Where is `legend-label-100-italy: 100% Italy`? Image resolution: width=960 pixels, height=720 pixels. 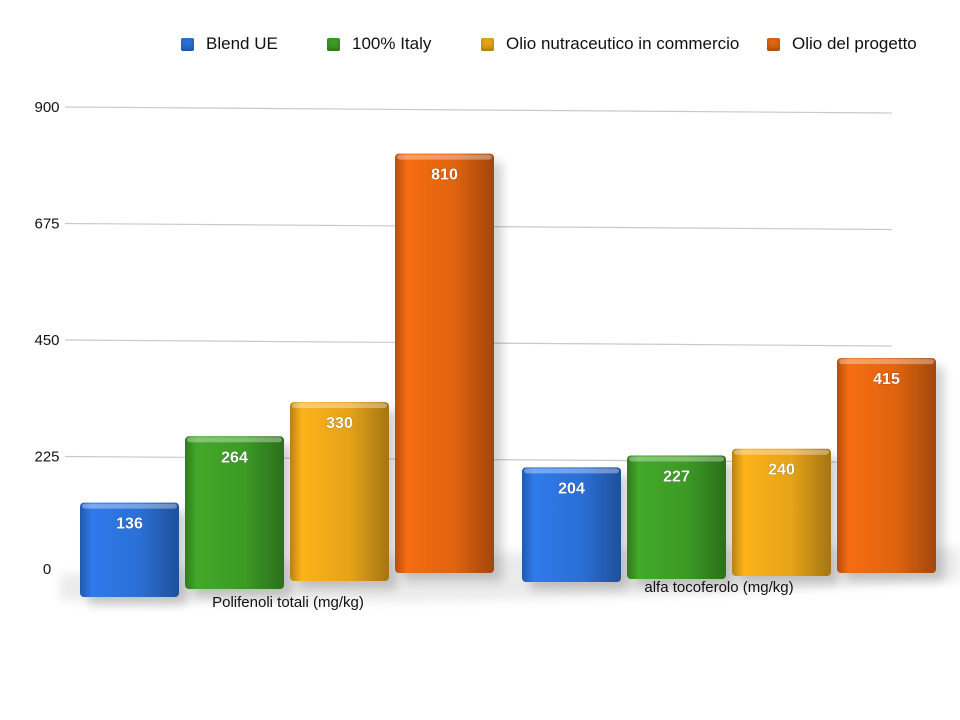 legend-label-100-italy: 100% Italy is located at coordinates (392, 43).